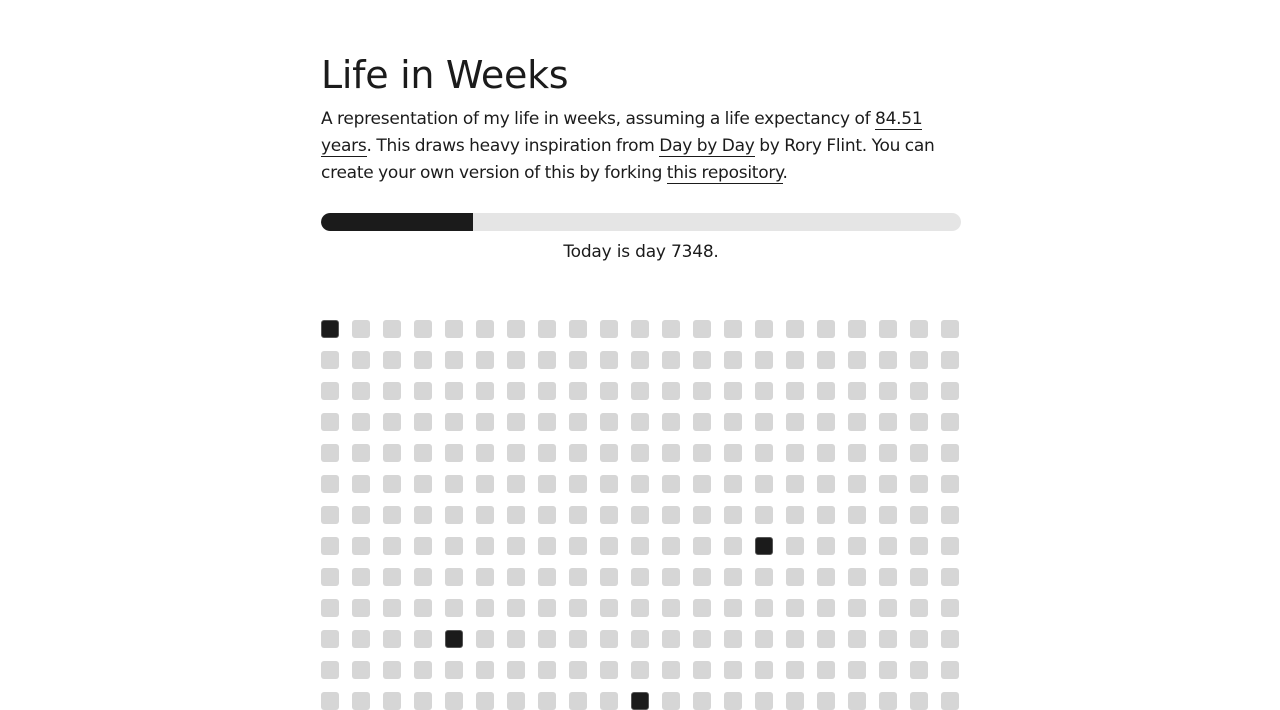 This screenshot has width=1280, height=710. Describe the element at coordinates (724, 173) in the screenshot. I see `repository-link: this repository` at that location.